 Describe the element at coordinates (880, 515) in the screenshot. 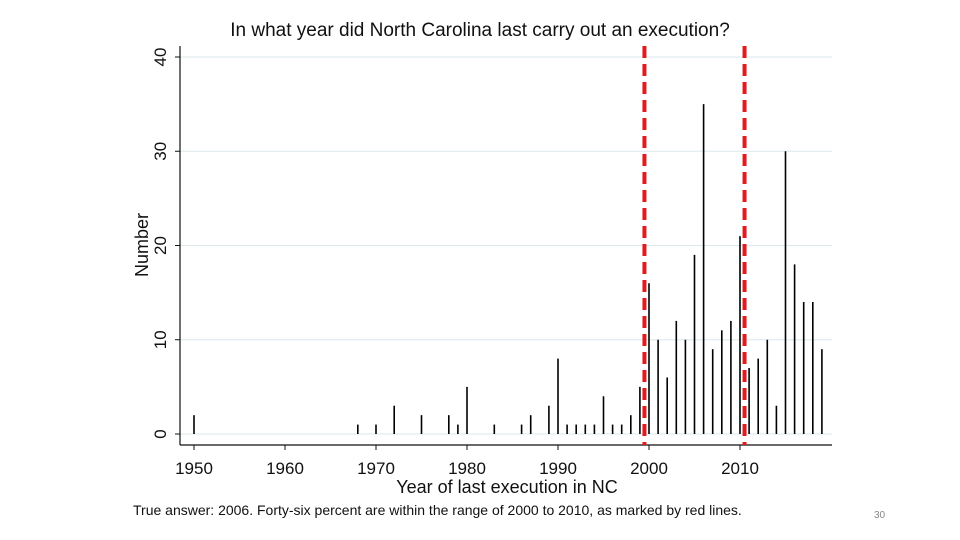

I see `page-number: 30` at that location.